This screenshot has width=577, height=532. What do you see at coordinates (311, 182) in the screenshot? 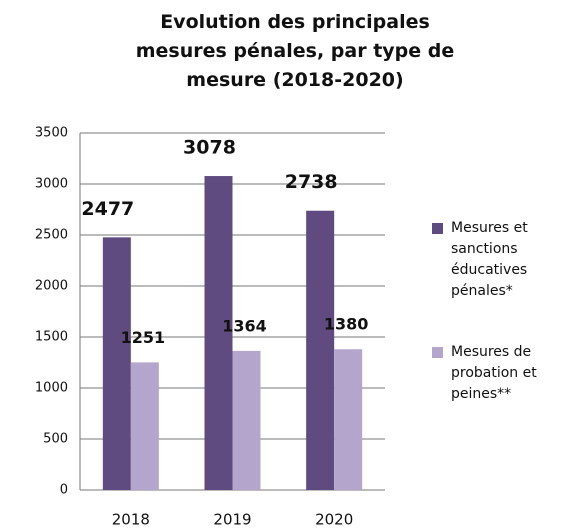
I see `value-label: 2738` at bounding box center [311, 182].